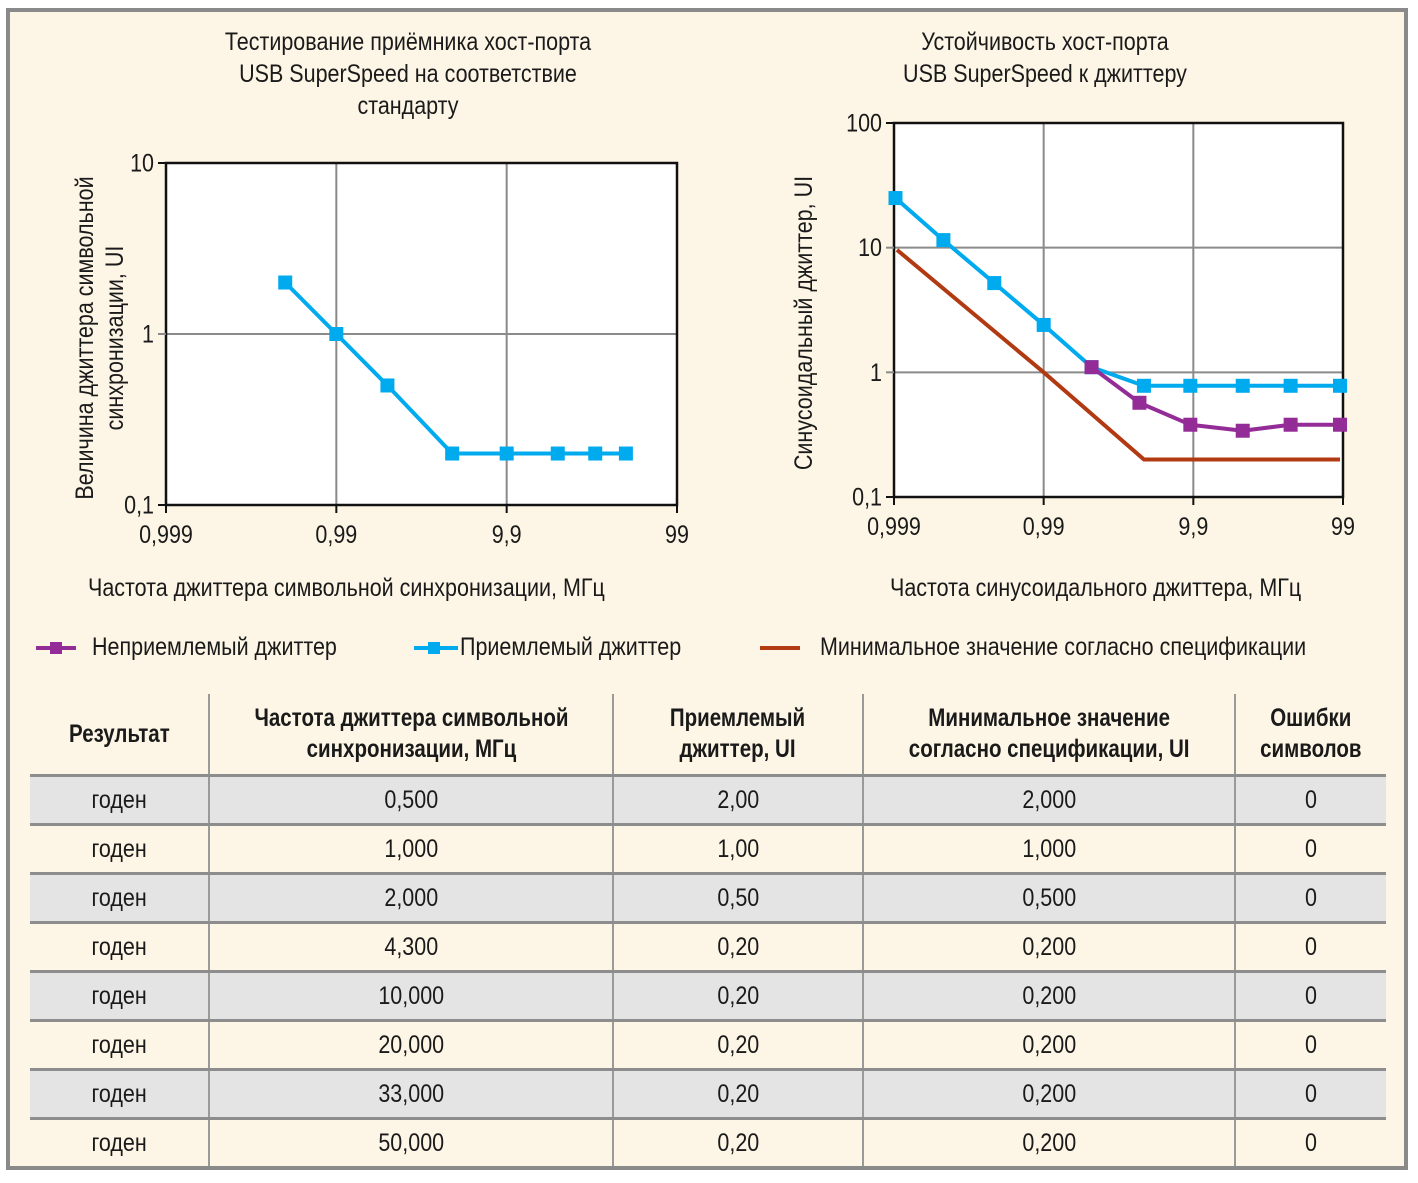  I want to click on table-row: годен 4,300 0,20 0,200 0, so click(708, 946).